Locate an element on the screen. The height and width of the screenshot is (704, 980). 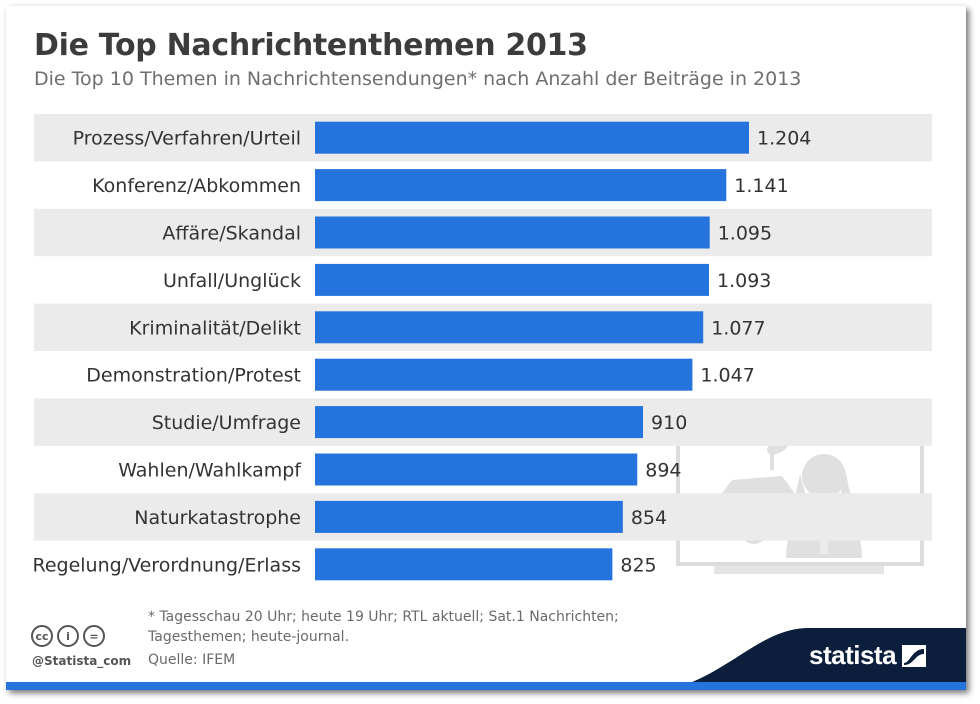
value-label: 1.047 is located at coordinates (727, 376).